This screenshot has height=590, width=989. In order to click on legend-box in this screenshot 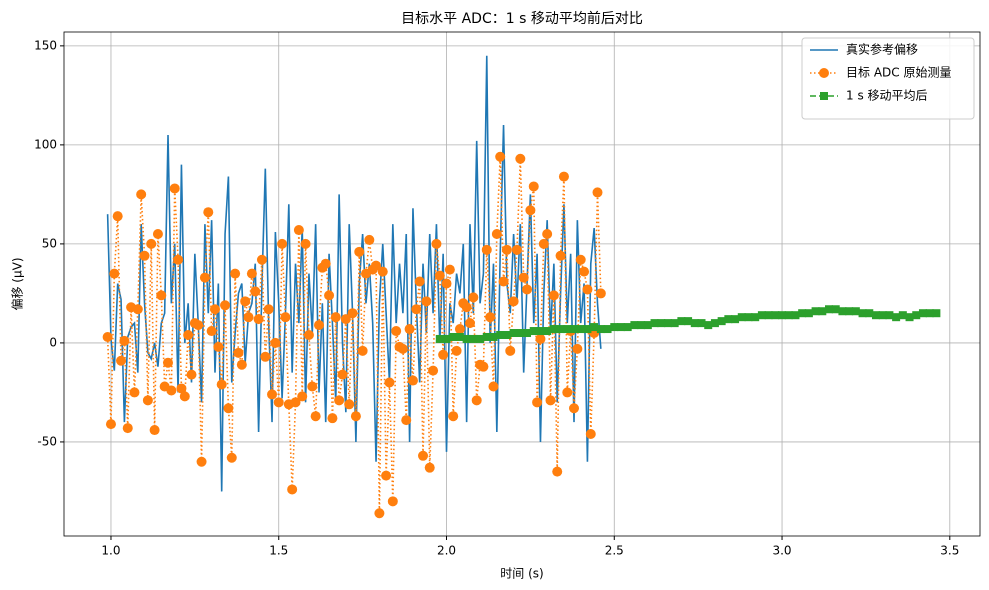, I will do `click(888, 78)`.